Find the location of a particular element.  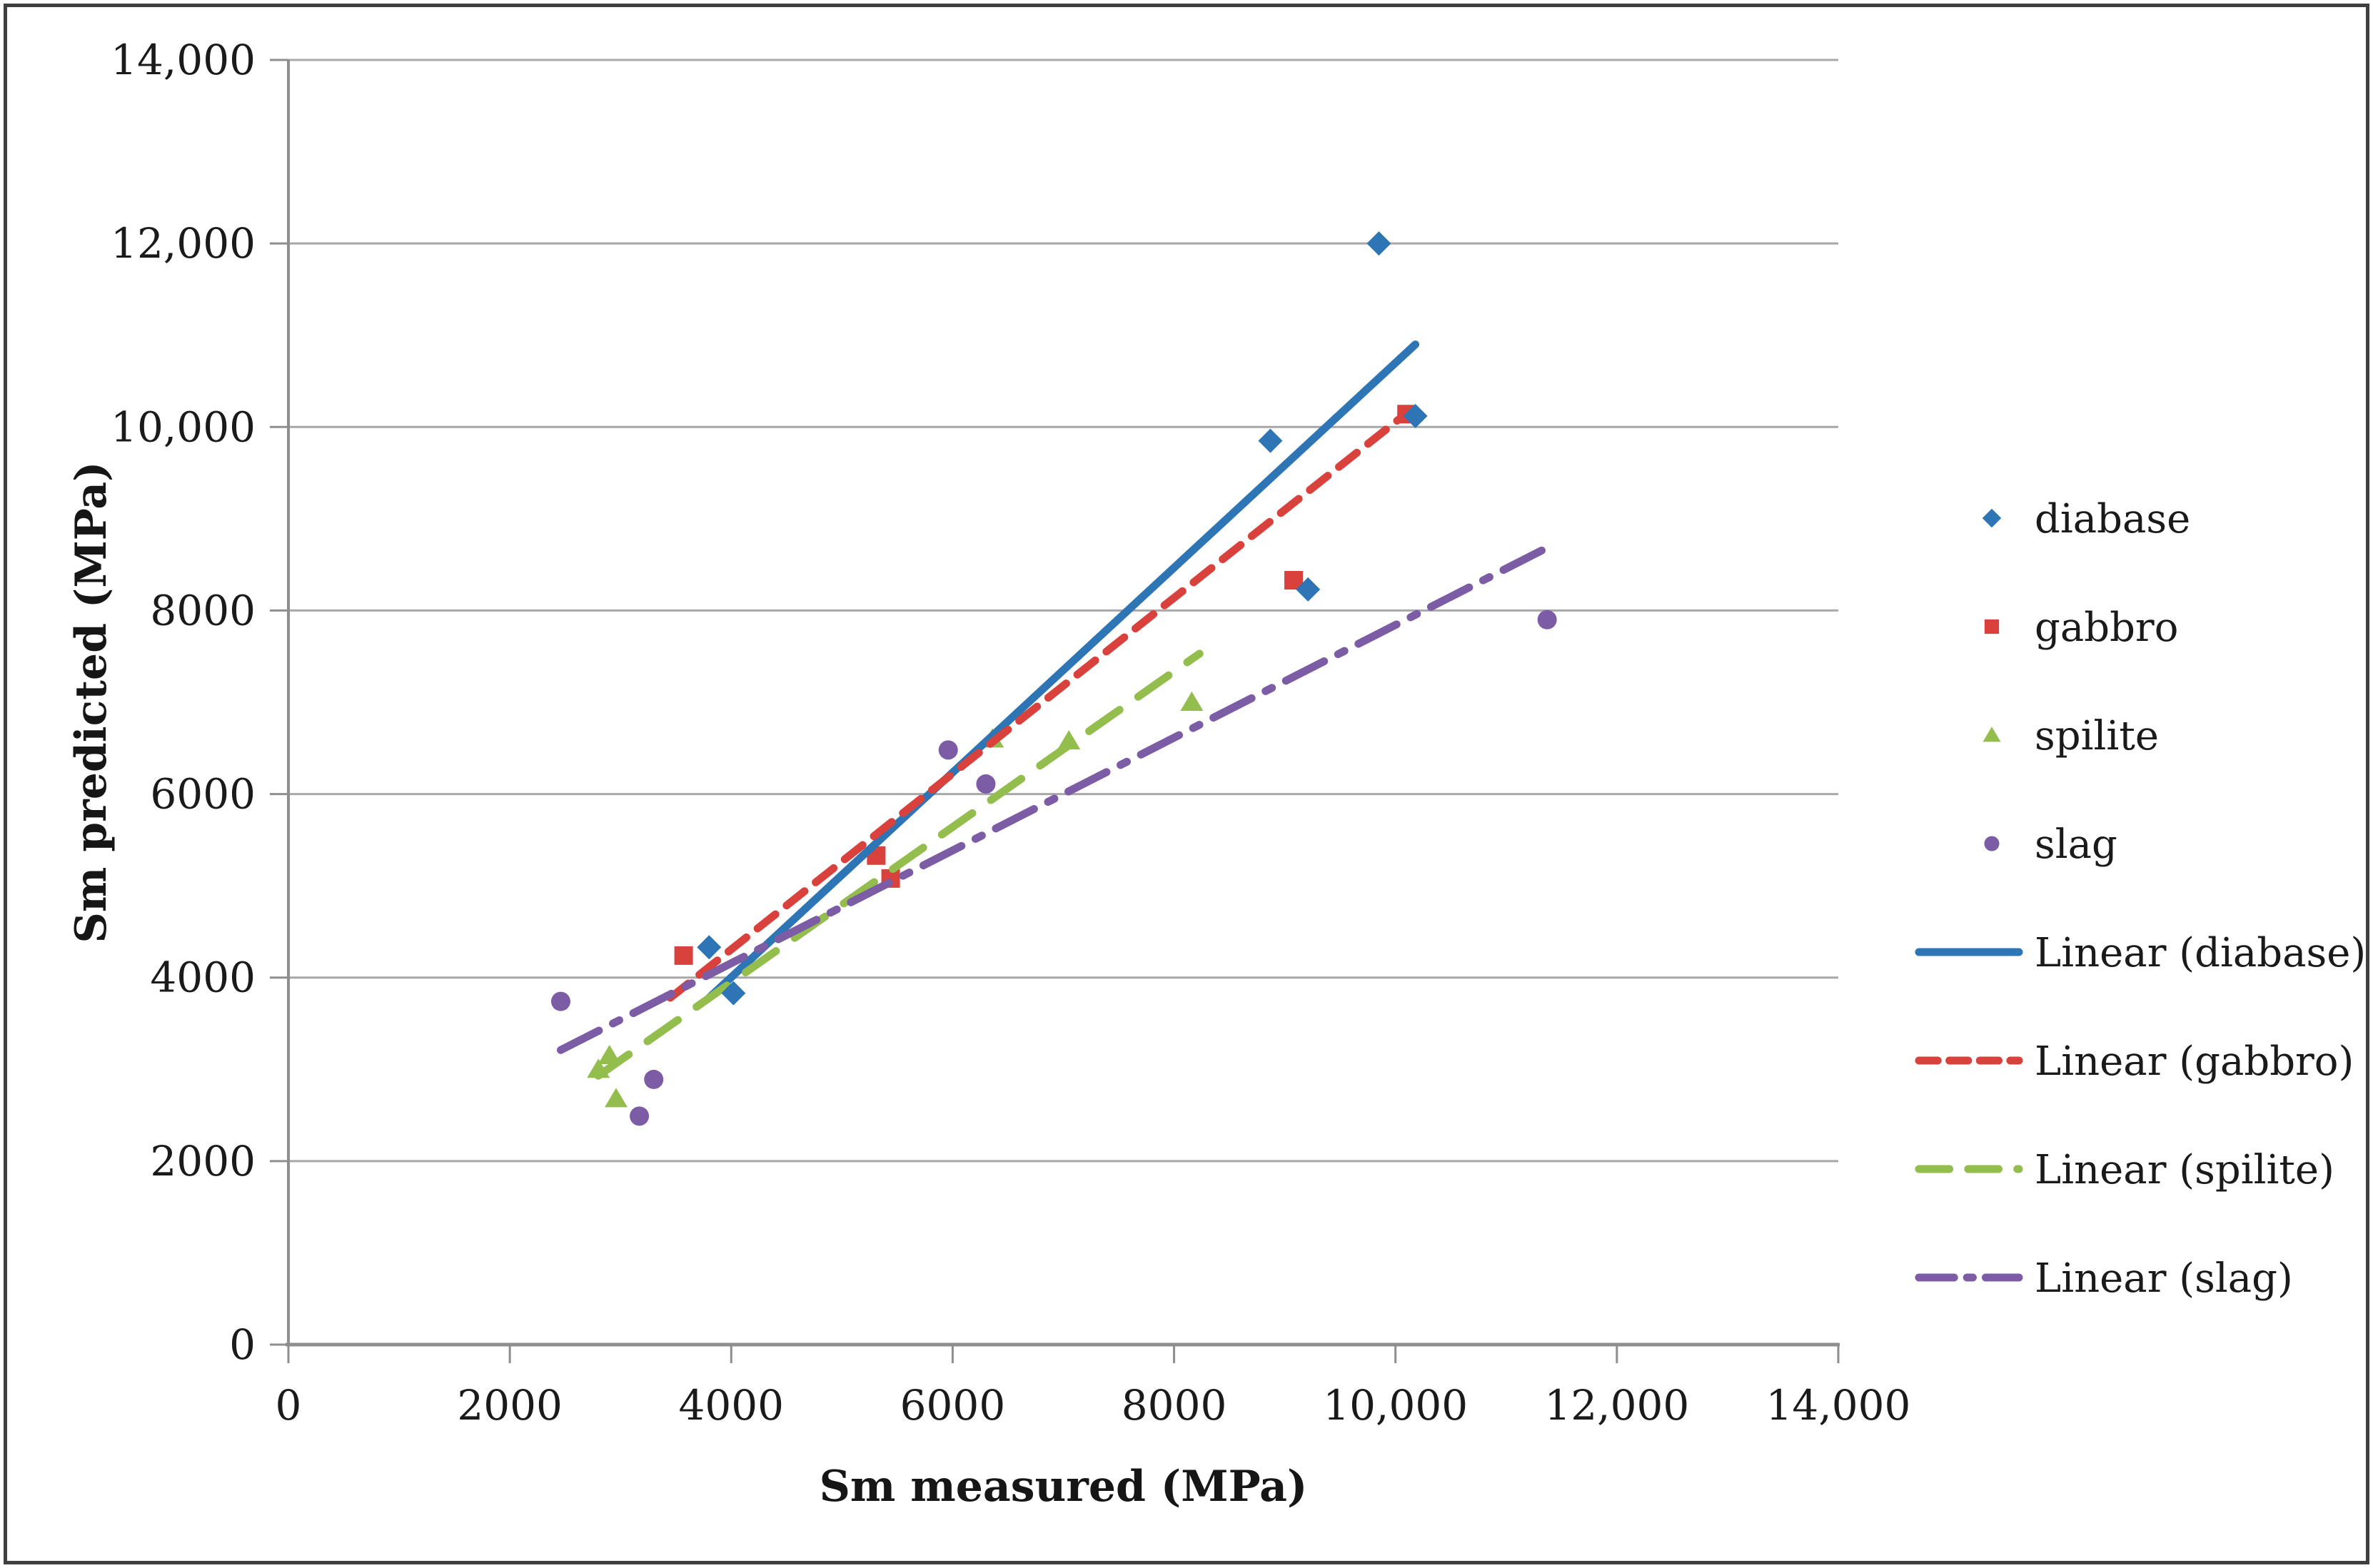

legend-label: spilite is located at coordinates (2097, 736).